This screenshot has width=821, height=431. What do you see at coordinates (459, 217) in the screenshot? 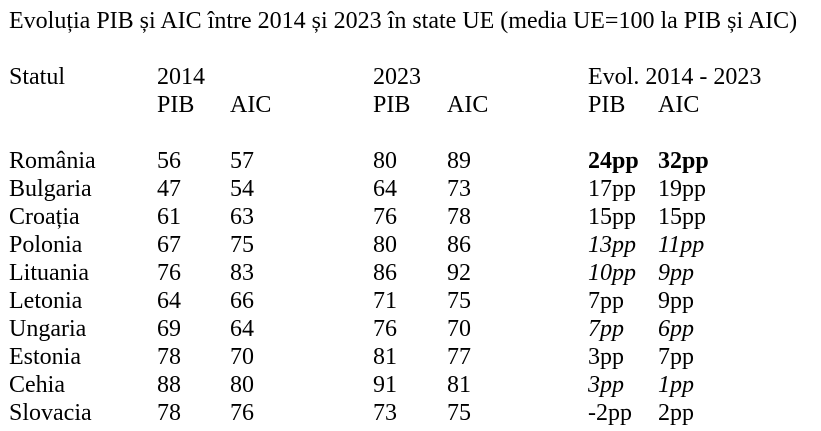
I see `aic-2023-cell: 78` at bounding box center [459, 217].